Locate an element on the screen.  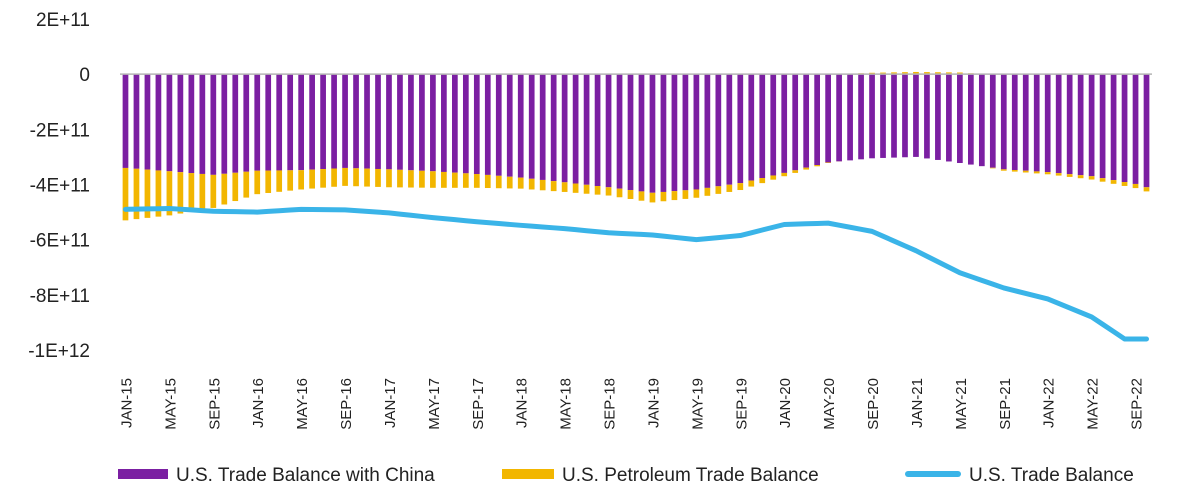
x-tick-label: SEP-18 is located at coordinates (610, 404).